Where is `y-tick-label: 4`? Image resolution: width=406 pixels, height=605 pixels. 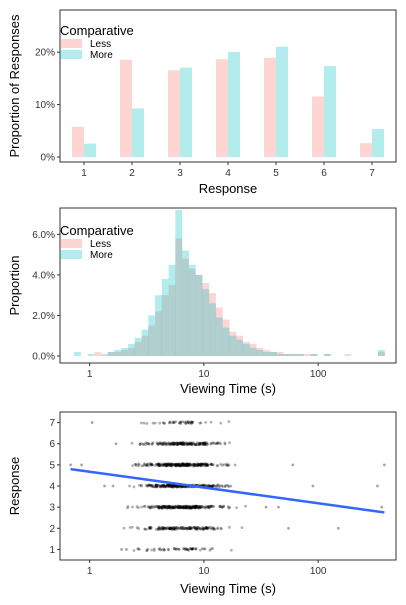 y-tick-label: 4 is located at coordinates (52, 487).